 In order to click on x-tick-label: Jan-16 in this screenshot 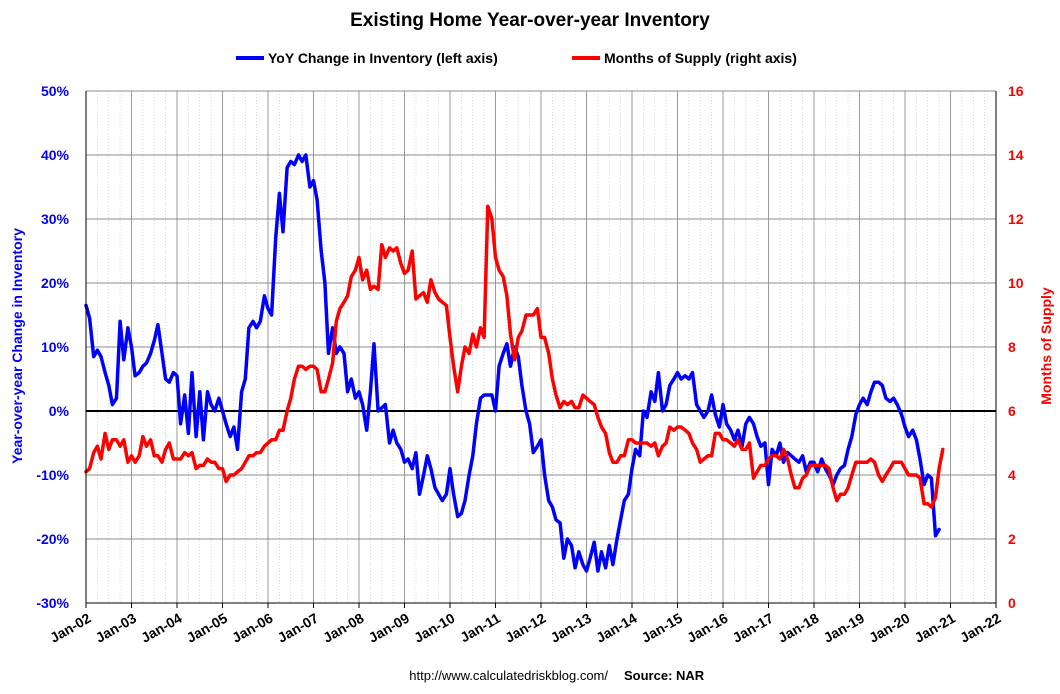, I will do `click(707, 628)`.